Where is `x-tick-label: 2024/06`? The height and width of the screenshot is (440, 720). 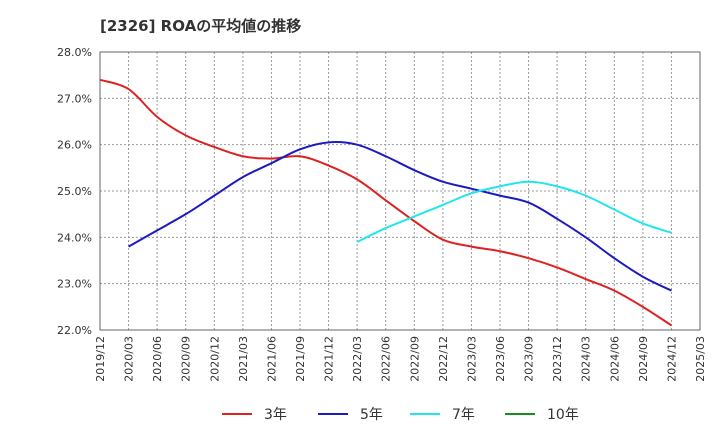 x-tick-label: 2024/06 is located at coordinates (614, 359).